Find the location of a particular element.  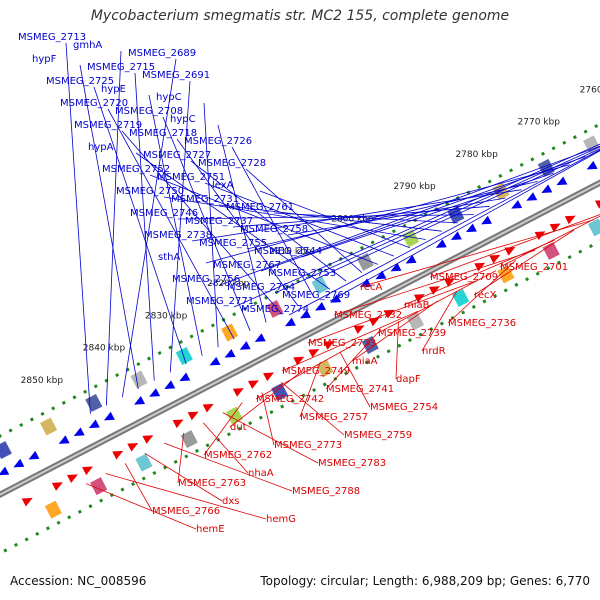

forward-gene-label: MSMEG_2744 is located at coordinates (288, 251).